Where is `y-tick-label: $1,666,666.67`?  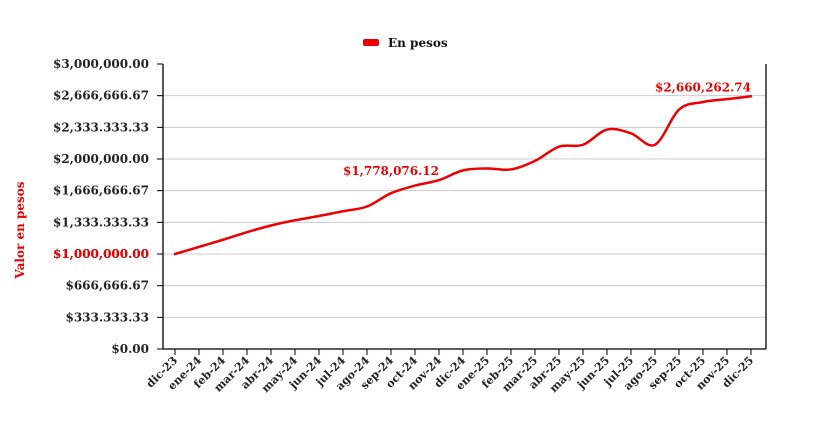
y-tick-label: $1,666,666.67 is located at coordinates (101, 191).